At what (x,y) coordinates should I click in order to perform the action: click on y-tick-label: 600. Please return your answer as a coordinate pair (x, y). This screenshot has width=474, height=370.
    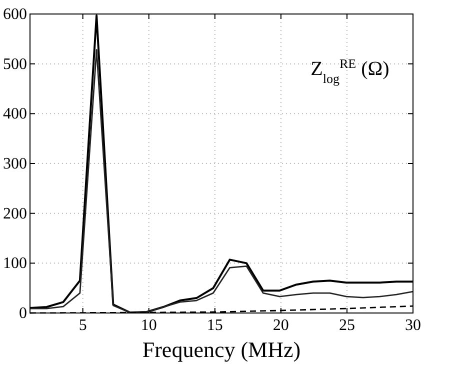
    Looking at the image, I should click on (15, 14).